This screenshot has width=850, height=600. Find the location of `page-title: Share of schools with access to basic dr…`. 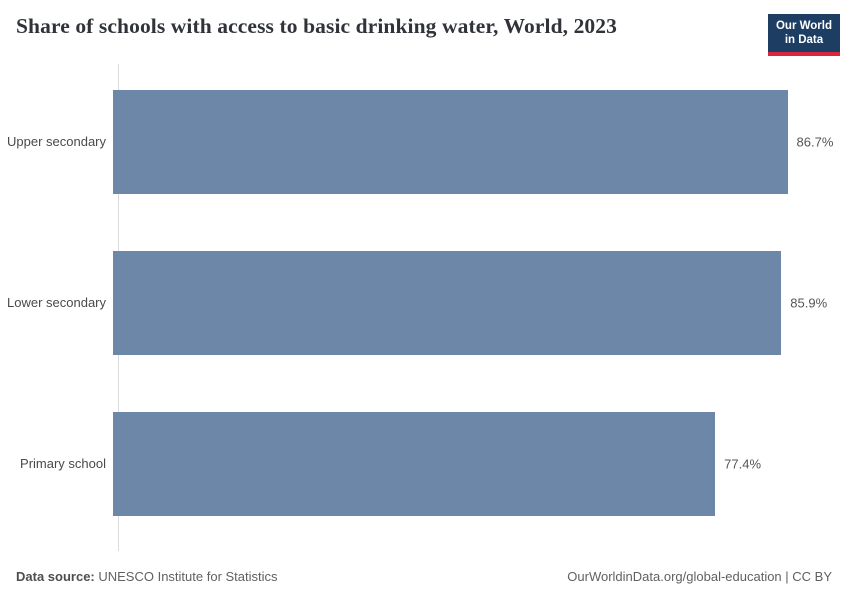

page-title: Share of schools with access to basic dr… is located at coordinates (316, 26).